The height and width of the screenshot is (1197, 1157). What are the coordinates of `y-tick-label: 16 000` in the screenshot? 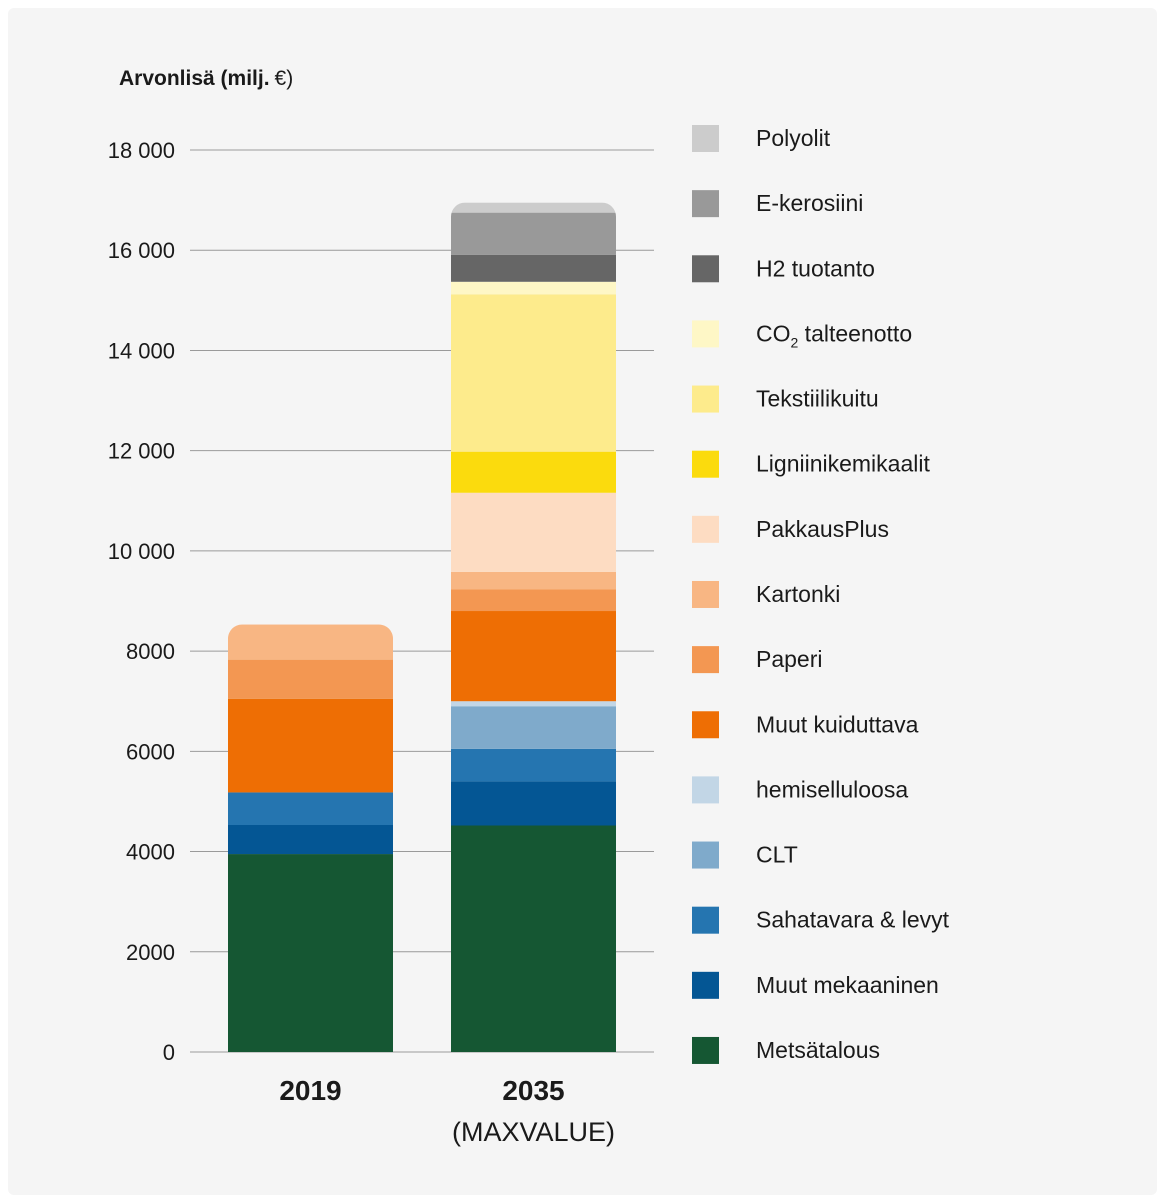 It's located at (141, 250).